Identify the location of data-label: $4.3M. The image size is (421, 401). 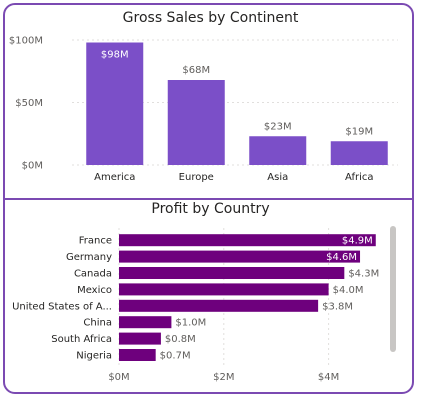
(363, 274).